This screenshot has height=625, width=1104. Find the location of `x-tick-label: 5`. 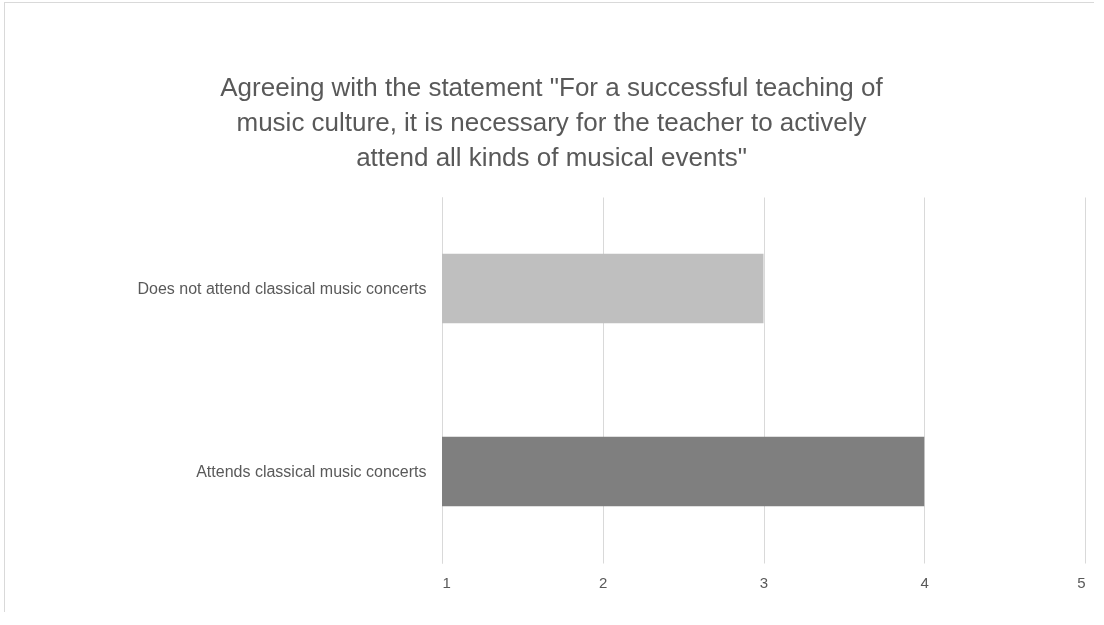

x-tick-label: 5 is located at coordinates (1081, 582).